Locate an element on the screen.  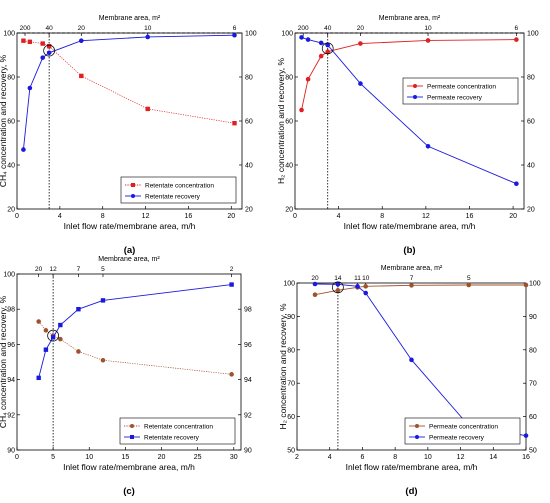
x-tick-label: 10 is located at coordinates (89, 457).